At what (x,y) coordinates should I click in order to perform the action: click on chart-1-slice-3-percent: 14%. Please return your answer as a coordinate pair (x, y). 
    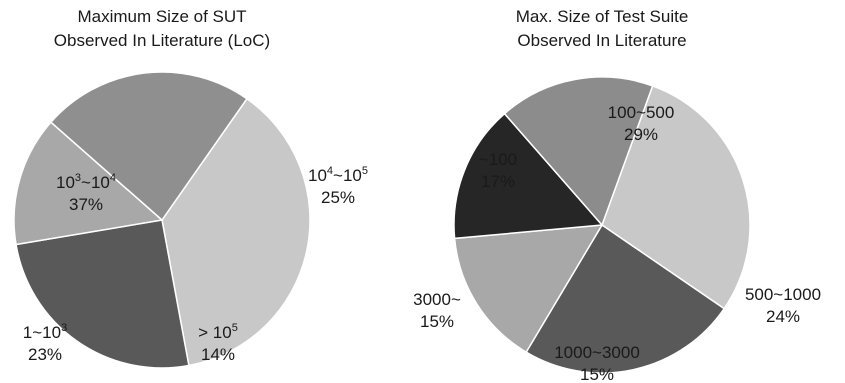
    Looking at the image, I should click on (218, 354).